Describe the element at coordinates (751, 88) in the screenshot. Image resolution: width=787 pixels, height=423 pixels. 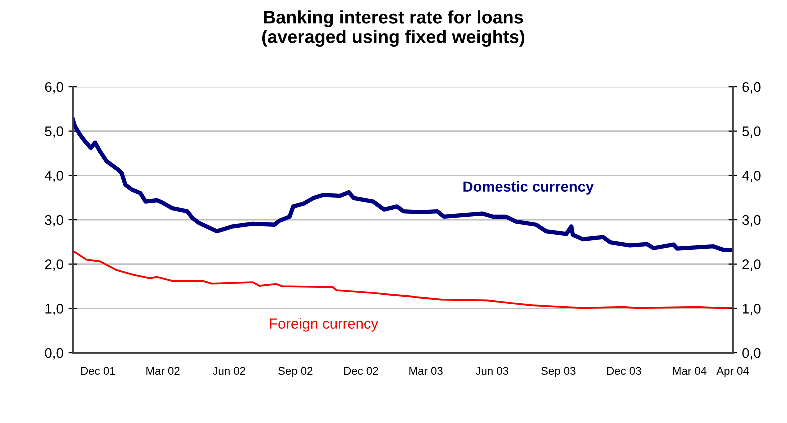
I see `y2-tick-label: 6,0` at that location.